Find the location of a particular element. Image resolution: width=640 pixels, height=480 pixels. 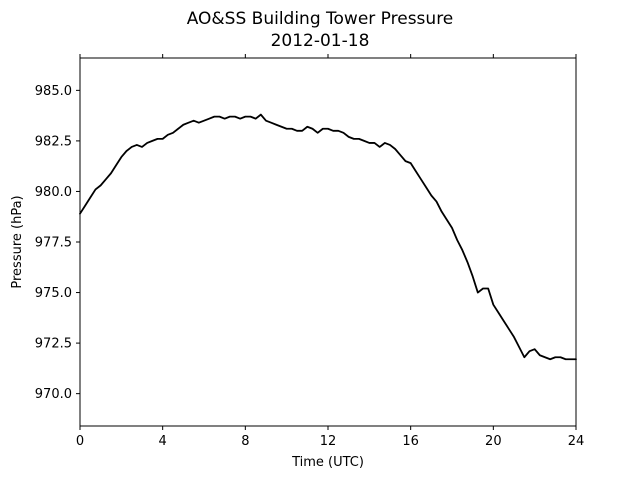

x-tick-label-2: 8 is located at coordinates (245, 441).